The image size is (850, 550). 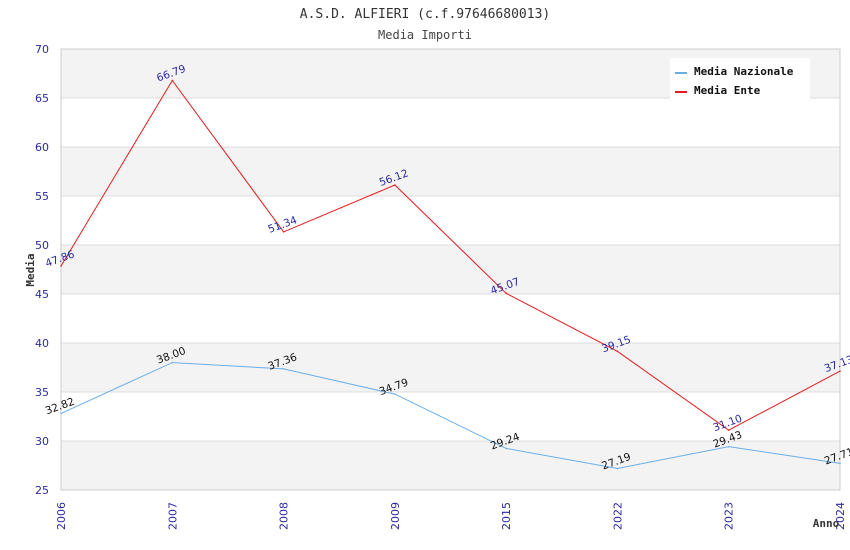 What do you see at coordinates (42, 196) in the screenshot?
I see `y-tick-label: 55` at bounding box center [42, 196].